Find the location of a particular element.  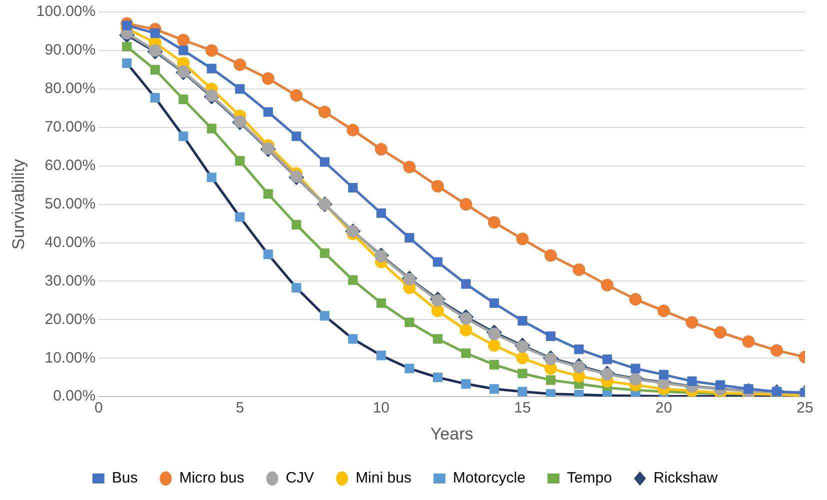

y-tick-label: 70.00% is located at coordinates (70, 127).